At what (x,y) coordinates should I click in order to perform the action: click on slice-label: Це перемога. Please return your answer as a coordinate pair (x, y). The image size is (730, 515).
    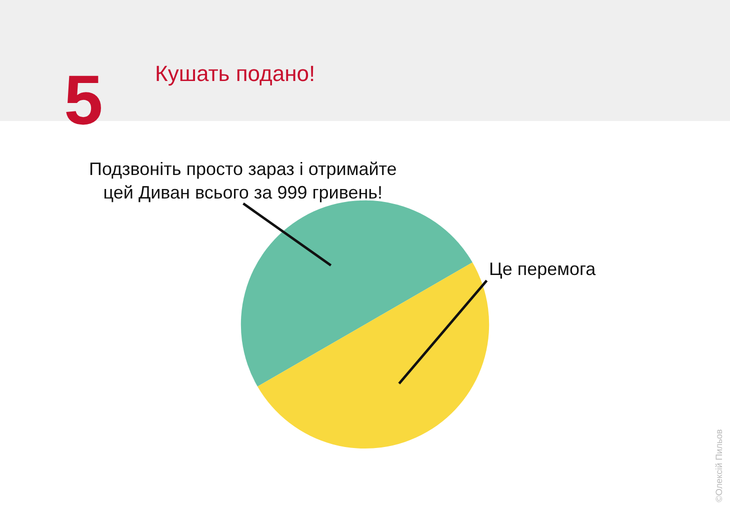
    Looking at the image, I should click on (543, 269).